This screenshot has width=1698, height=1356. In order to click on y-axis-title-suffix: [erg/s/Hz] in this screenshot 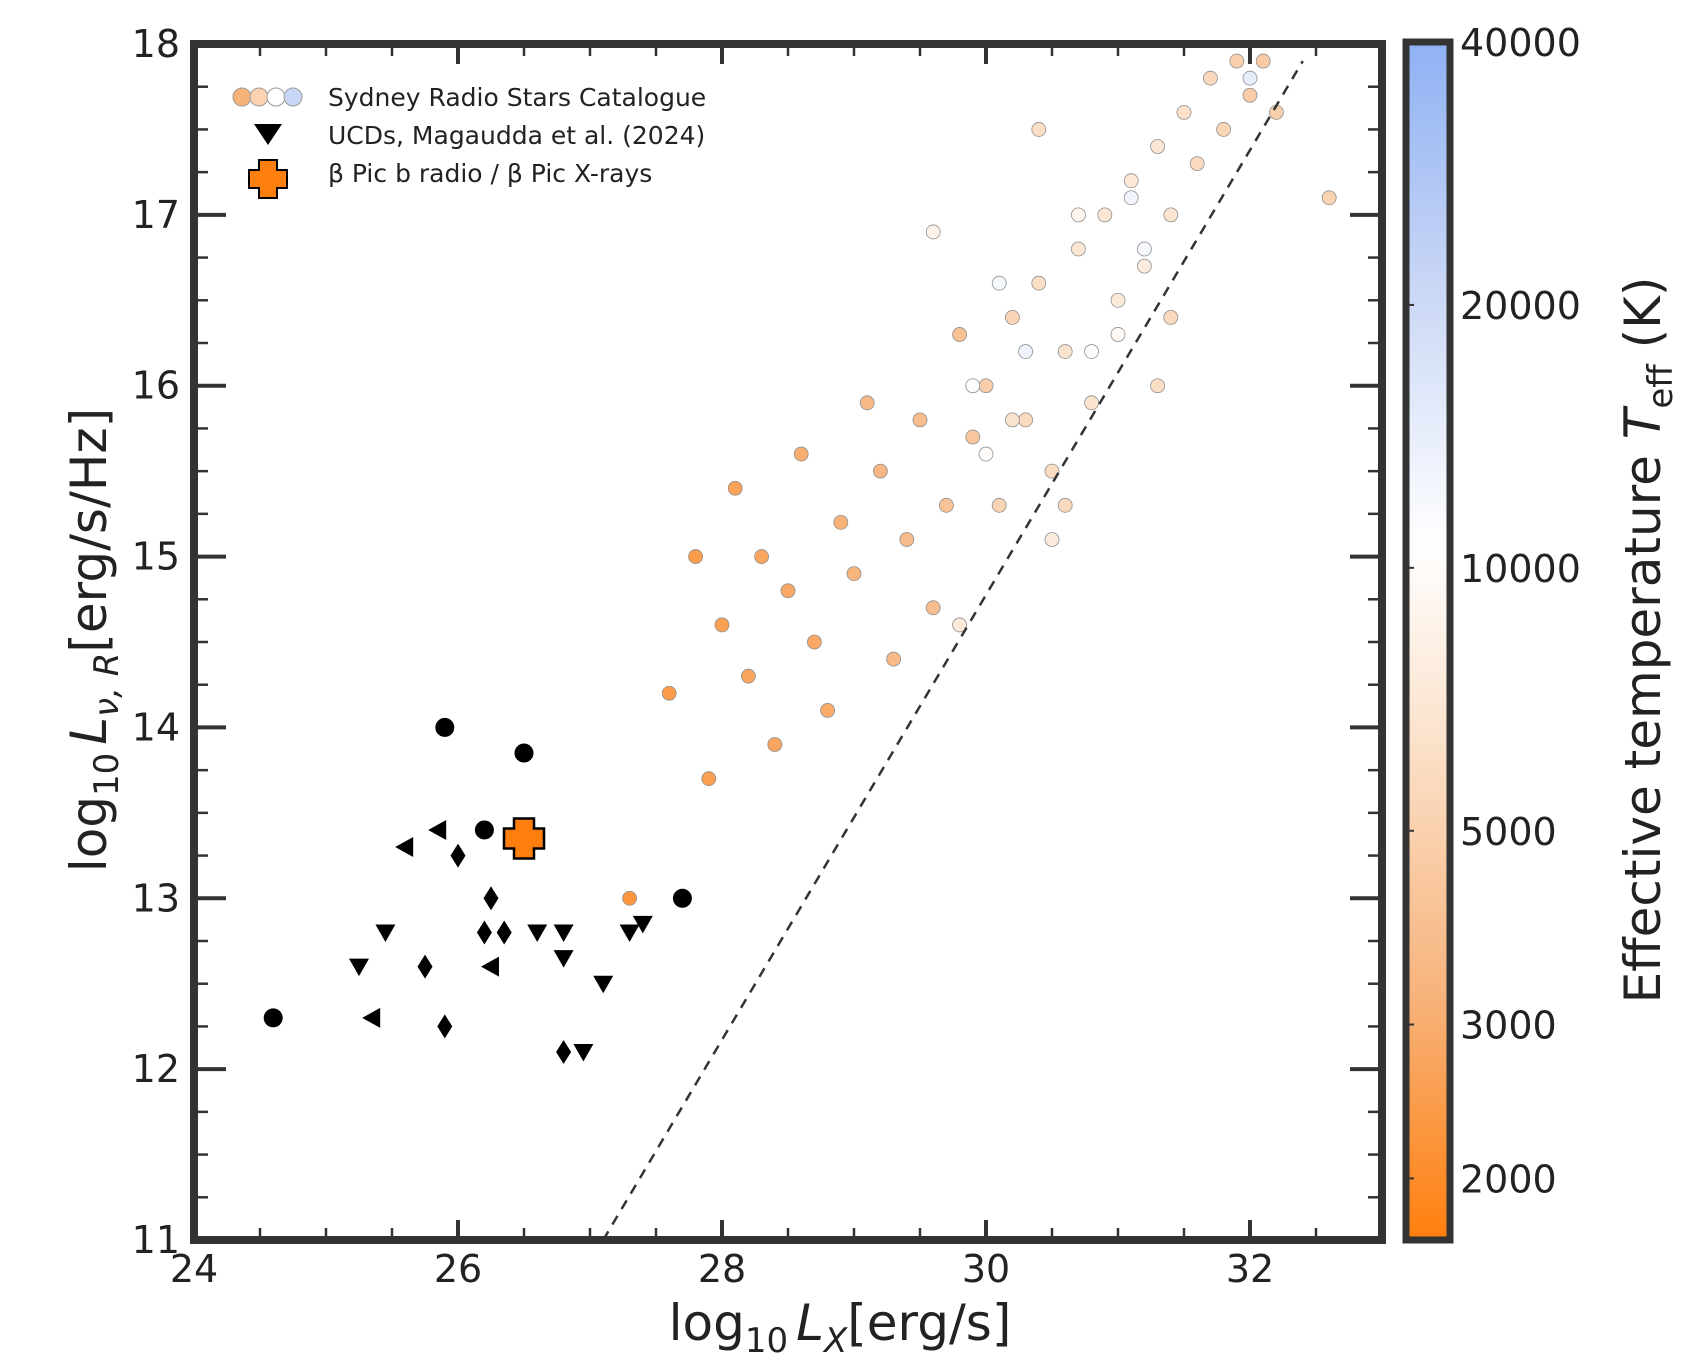, I will do `click(89, 530)`.